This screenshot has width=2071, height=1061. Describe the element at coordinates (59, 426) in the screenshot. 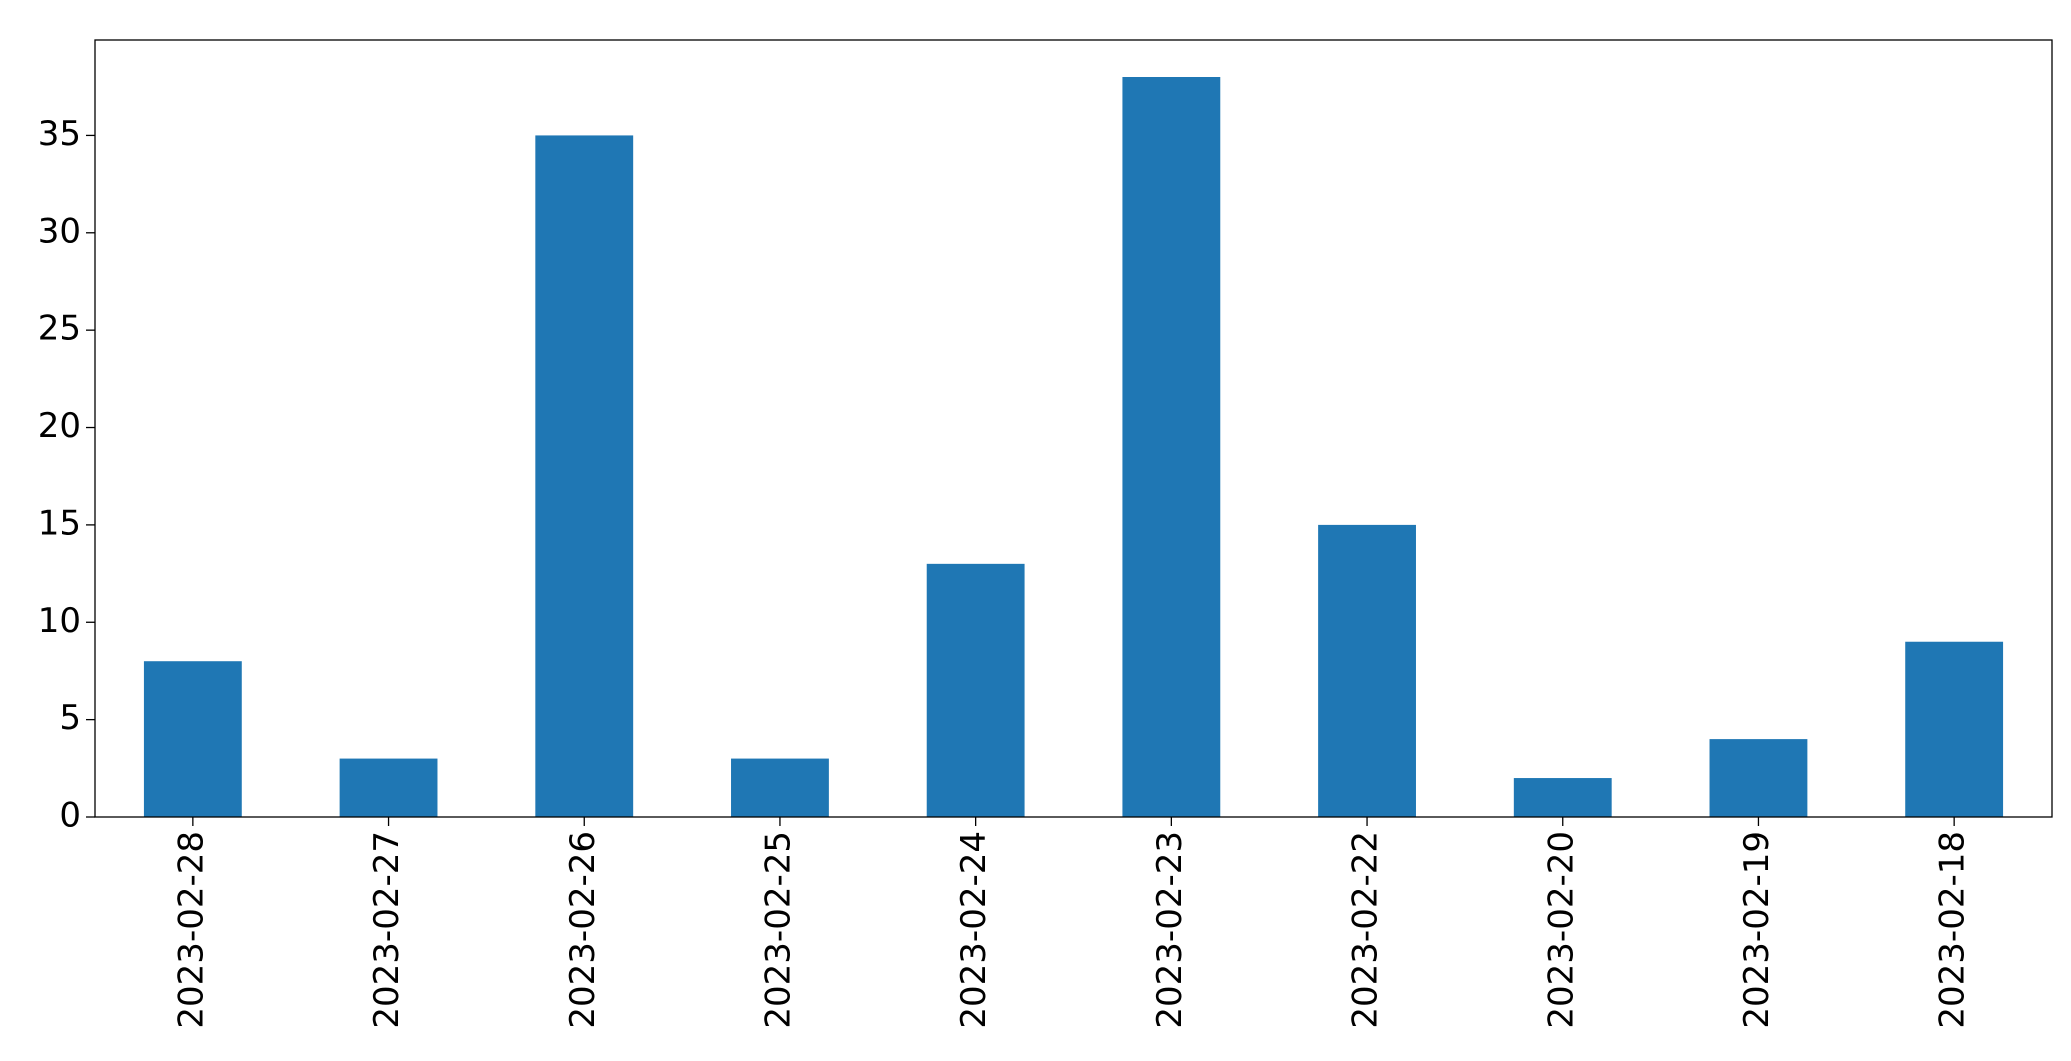

I see `y-tick-label: 20` at that location.